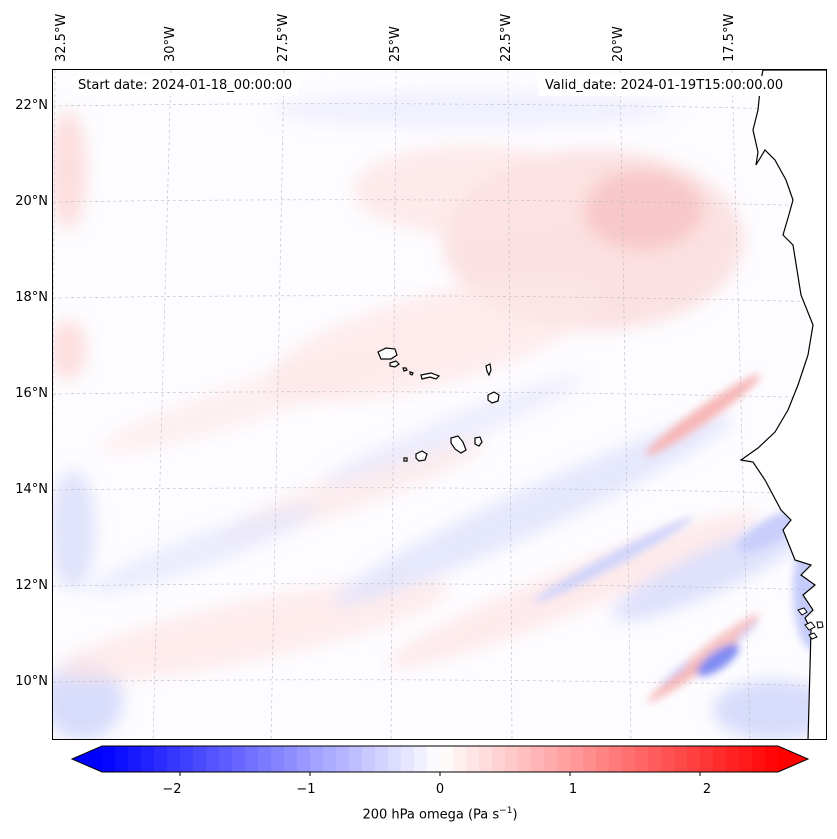 The image size is (837, 839). What do you see at coordinates (810, 623) in the screenshot?
I see `bissagos-islands` at bounding box center [810, 623].